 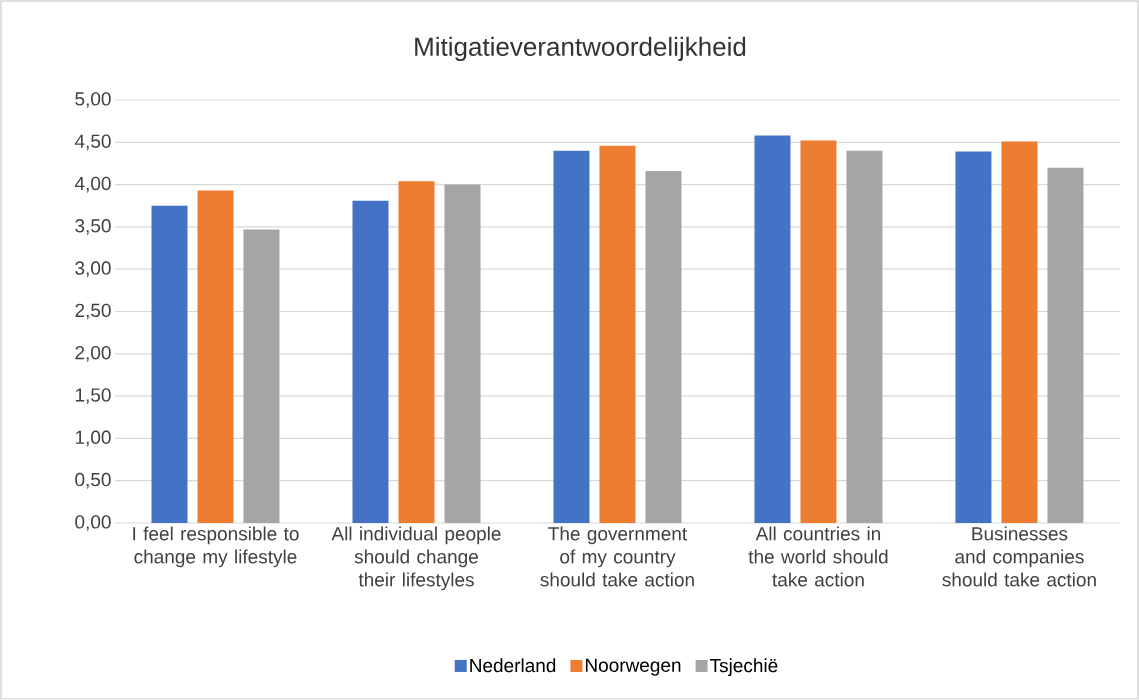 I want to click on y-tick-label: 3,00, so click(x=93, y=269).